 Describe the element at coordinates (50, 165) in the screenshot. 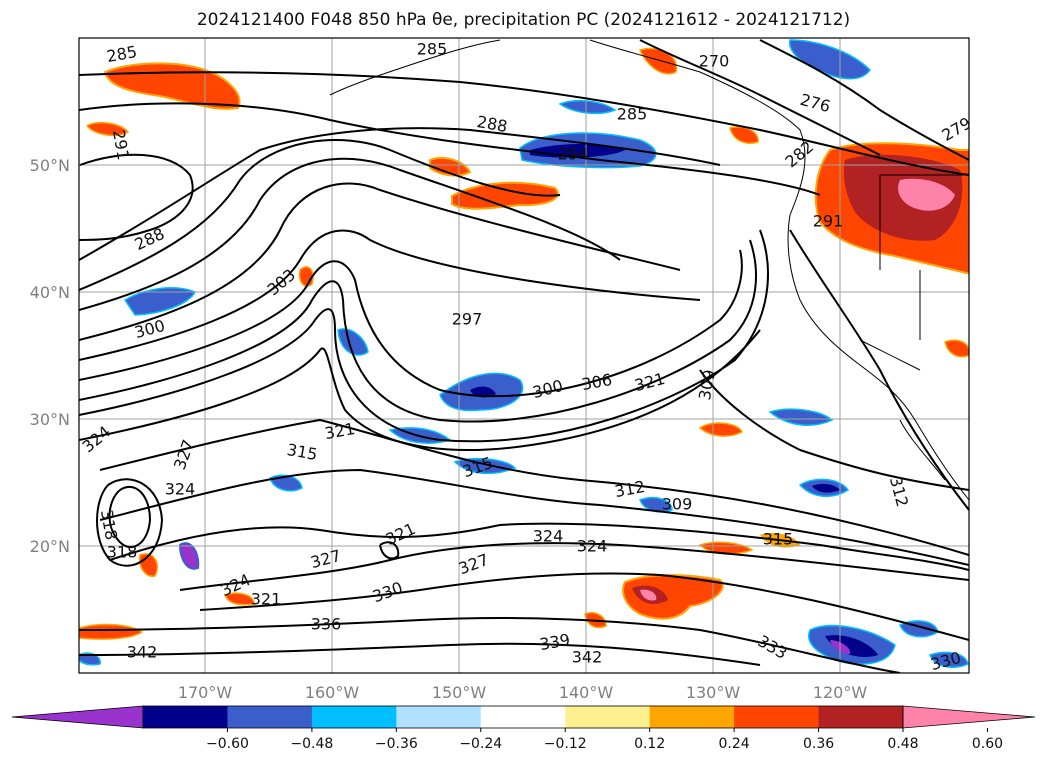

I see `lat-label-50: 50°N` at that location.